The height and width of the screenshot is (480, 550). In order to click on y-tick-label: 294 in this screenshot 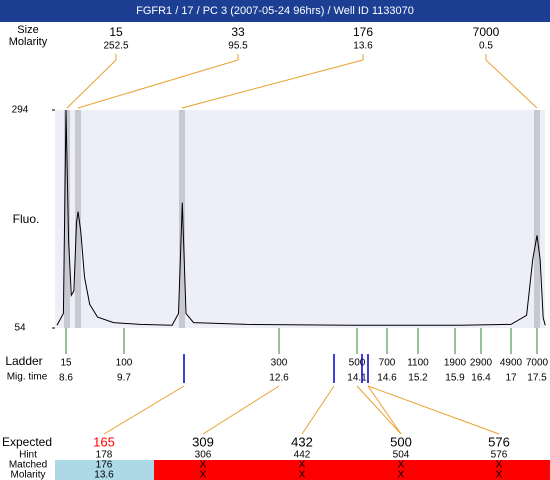, I will do `click(20, 110)`.